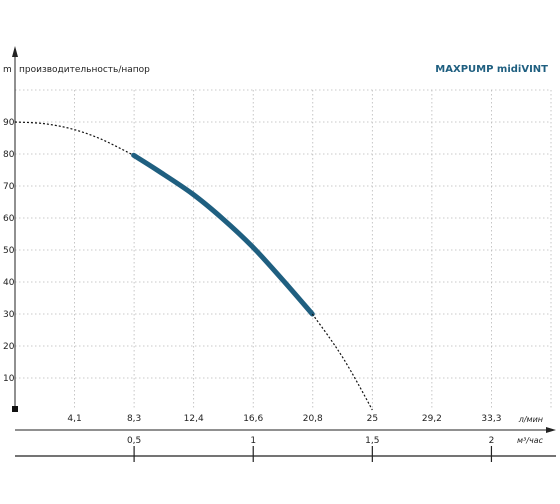 This screenshot has height=504, width=560. What do you see at coordinates (9, 155) in the screenshot?
I see `y-tick-label: 80` at bounding box center [9, 155].